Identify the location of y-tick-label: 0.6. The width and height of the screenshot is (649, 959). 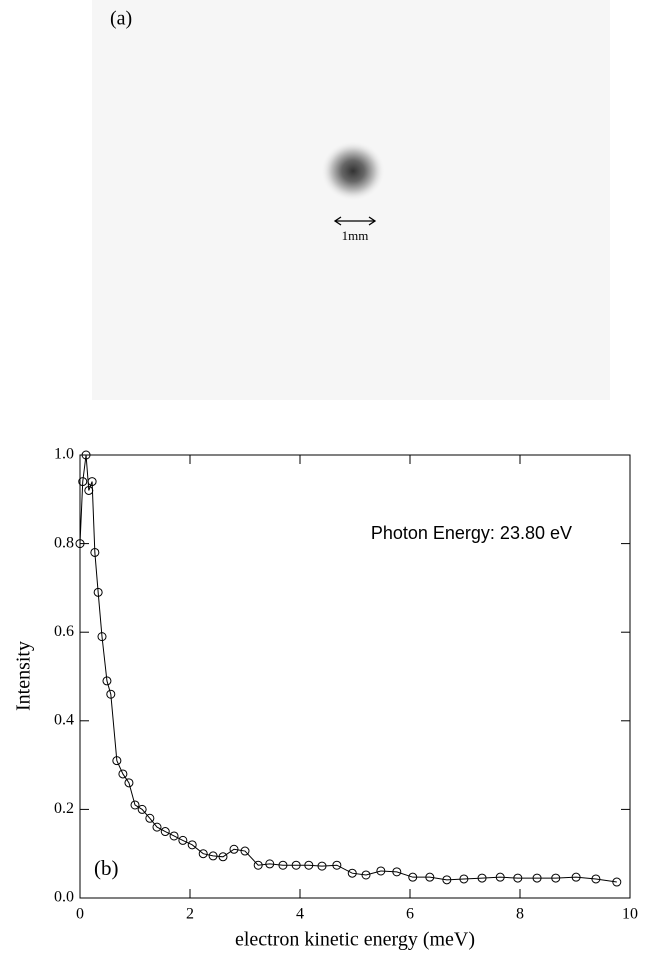
(64, 631).